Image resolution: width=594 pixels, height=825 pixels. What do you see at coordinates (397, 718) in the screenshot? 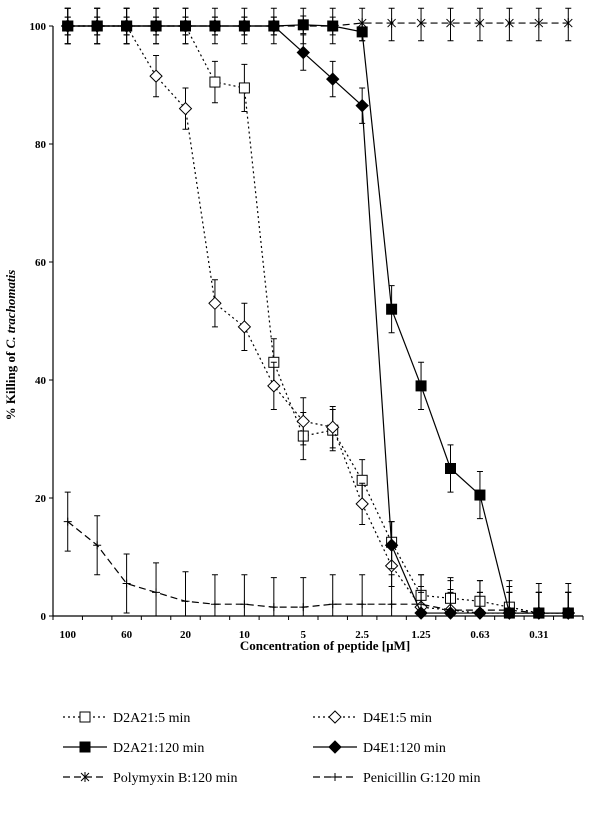
I see `legend-label-1: D4E1:5 min` at bounding box center [397, 718].